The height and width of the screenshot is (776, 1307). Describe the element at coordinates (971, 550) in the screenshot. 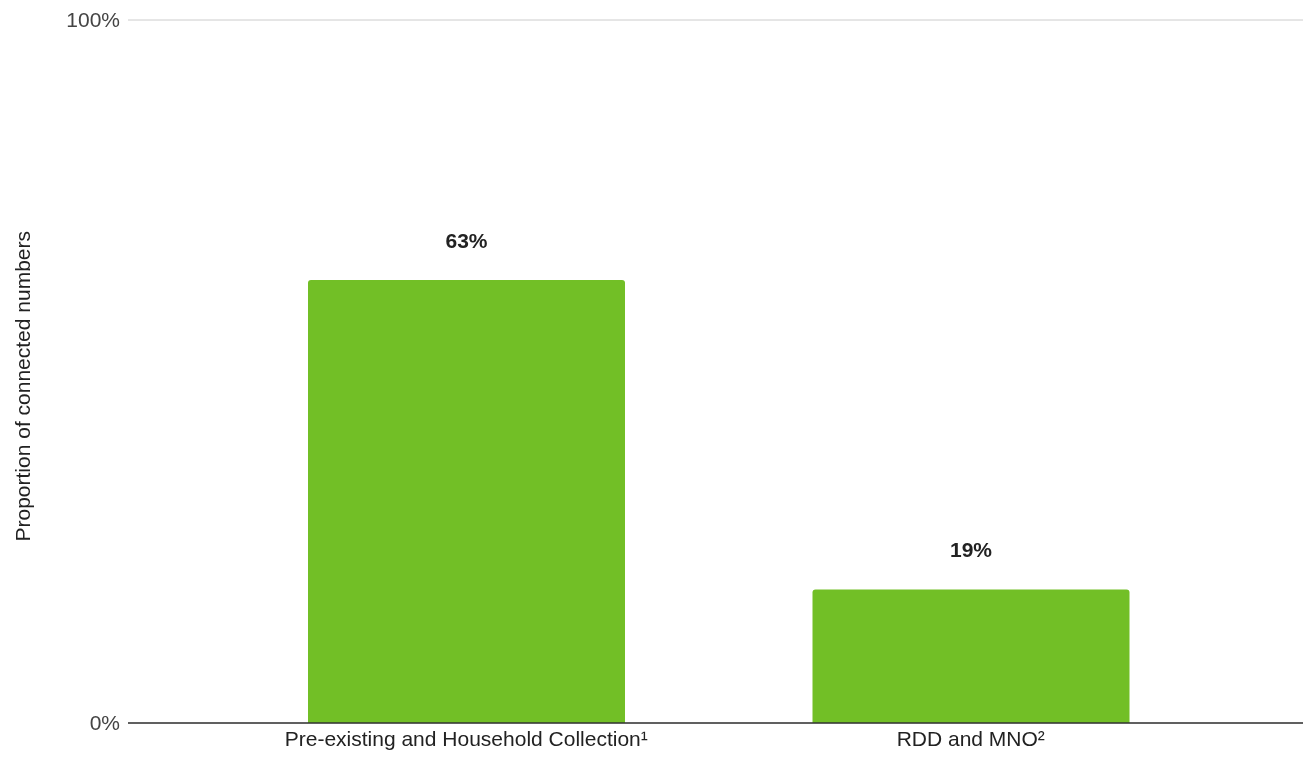

I see `data-label: 19%` at that location.